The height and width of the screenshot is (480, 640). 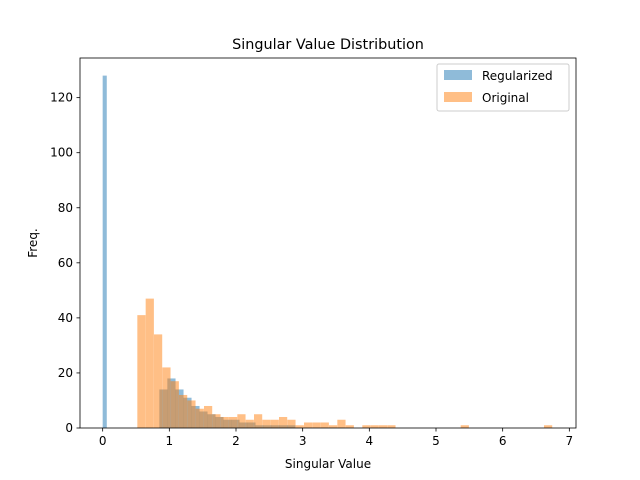 What do you see at coordinates (336, 438) in the screenshot?
I see `x-axis: 0 1 2 3 4 5 6 7` at bounding box center [336, 438].